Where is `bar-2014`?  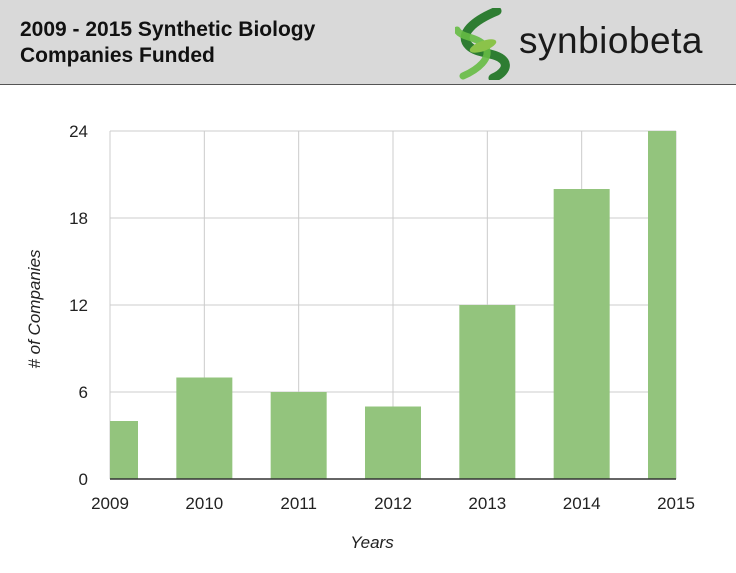 bar-2014 is located at coordinates (581, 334).